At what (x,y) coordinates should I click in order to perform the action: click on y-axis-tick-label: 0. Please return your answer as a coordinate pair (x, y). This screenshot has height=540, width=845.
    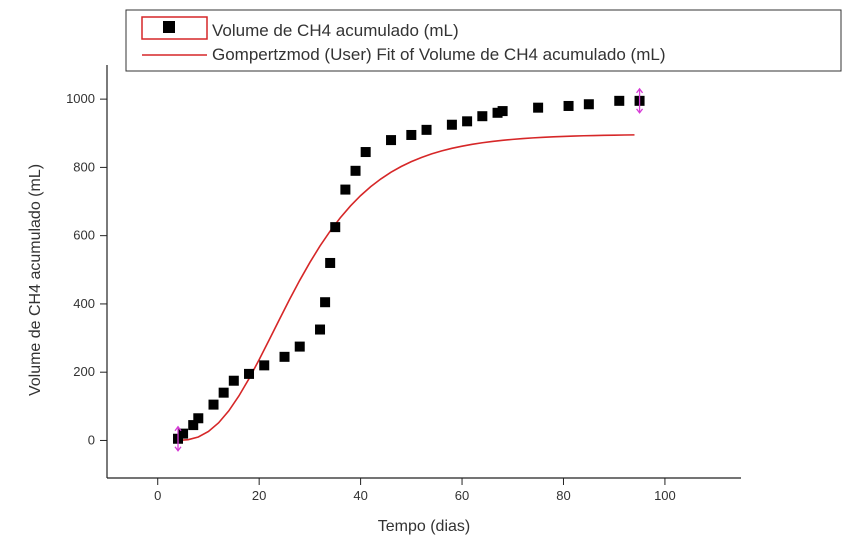
    Looking at the image, I should click on (91, 439).